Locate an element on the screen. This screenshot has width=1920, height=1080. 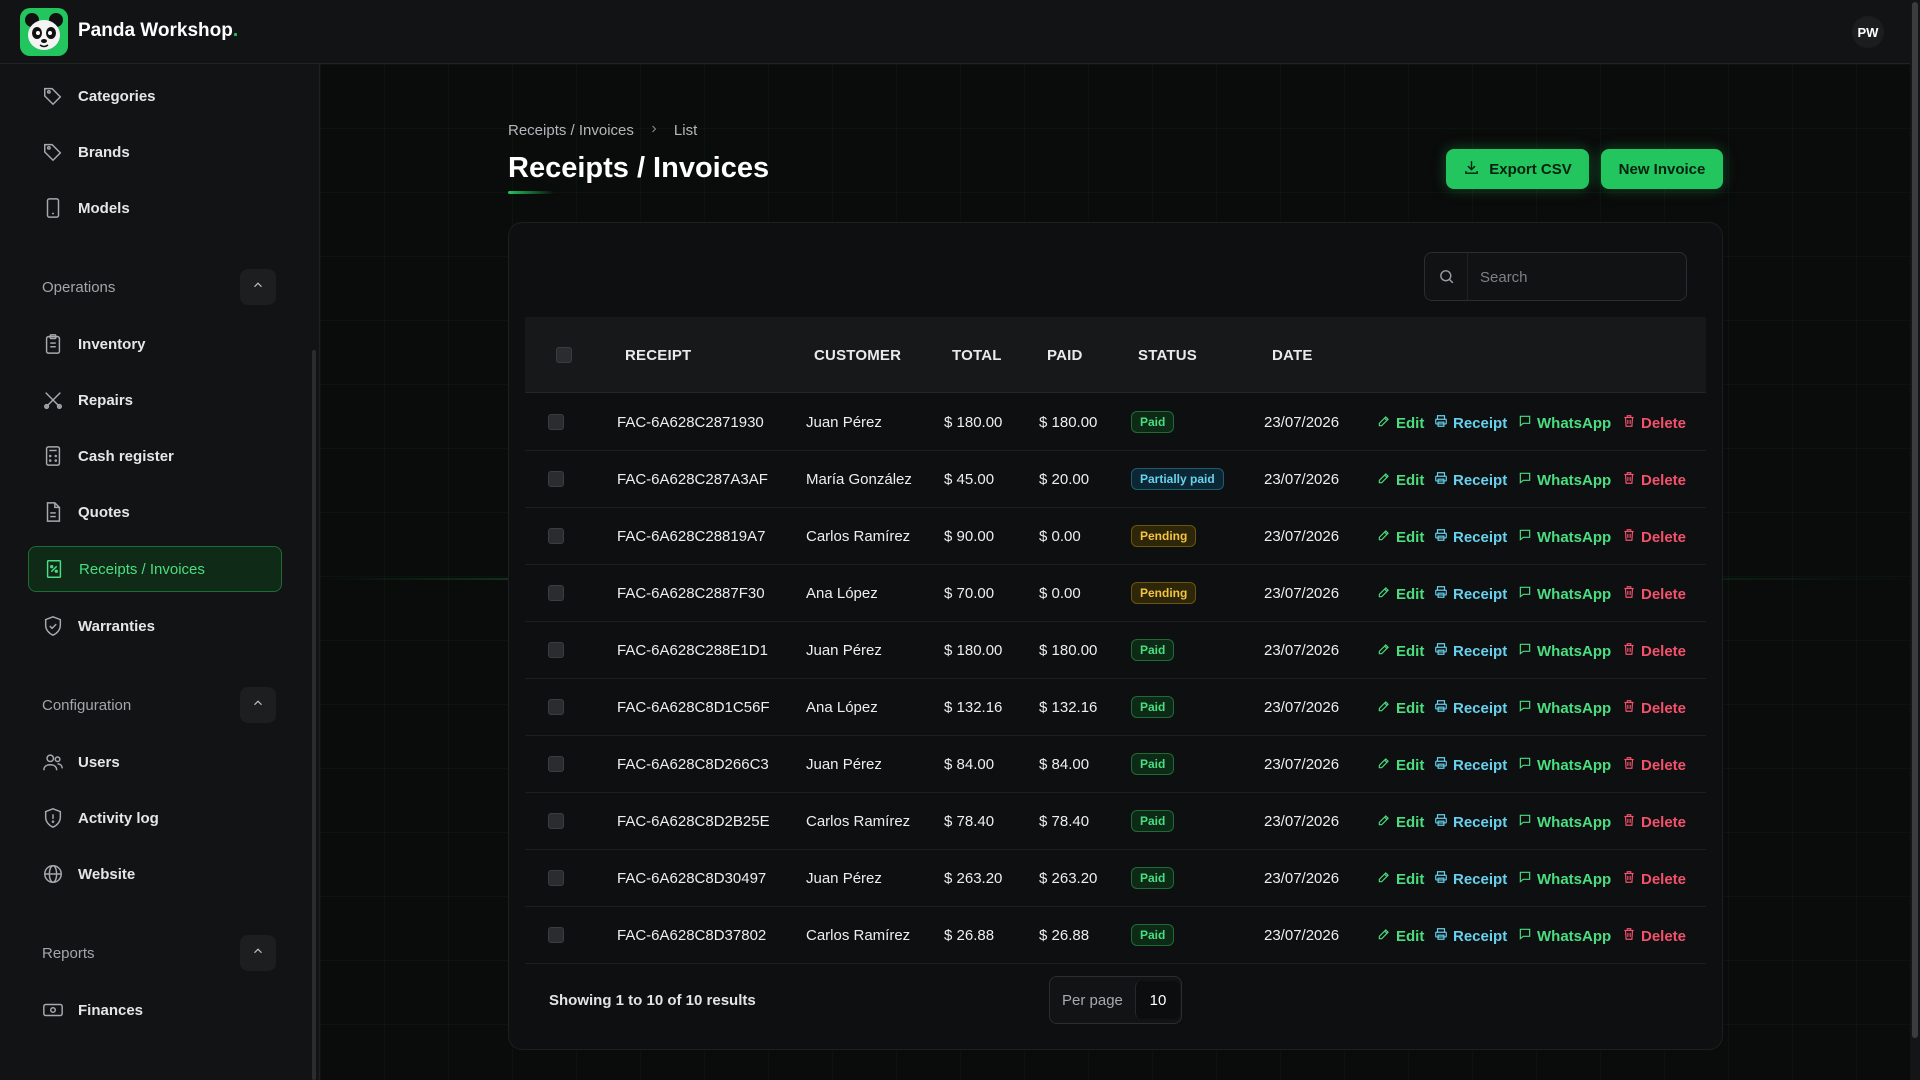
collapse-configuration-button is located at coordinates (258, 705).